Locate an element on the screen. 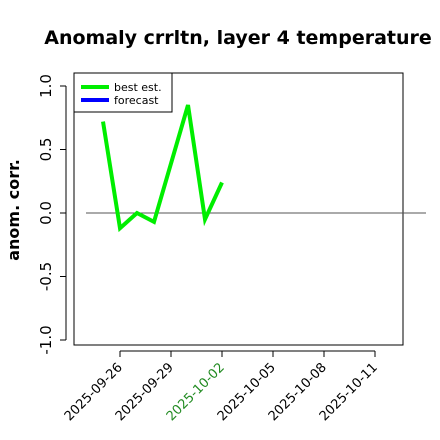 The width and height of the screenshot is (440, 440). series-line-best-est is located at coordinates (162, 168).